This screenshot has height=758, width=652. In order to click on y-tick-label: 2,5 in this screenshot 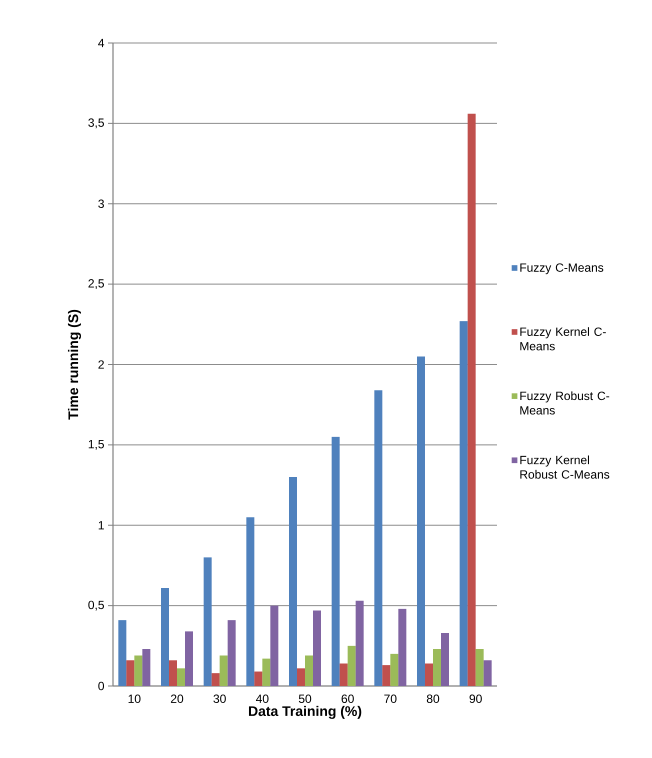, I will do `click(96, 284)`.